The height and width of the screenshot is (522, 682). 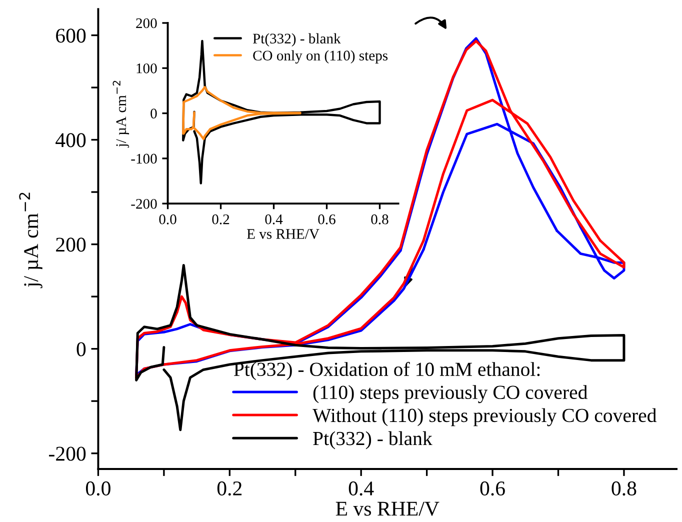 I want to click on y-tick-label: 600, so click(x=71, y=35).